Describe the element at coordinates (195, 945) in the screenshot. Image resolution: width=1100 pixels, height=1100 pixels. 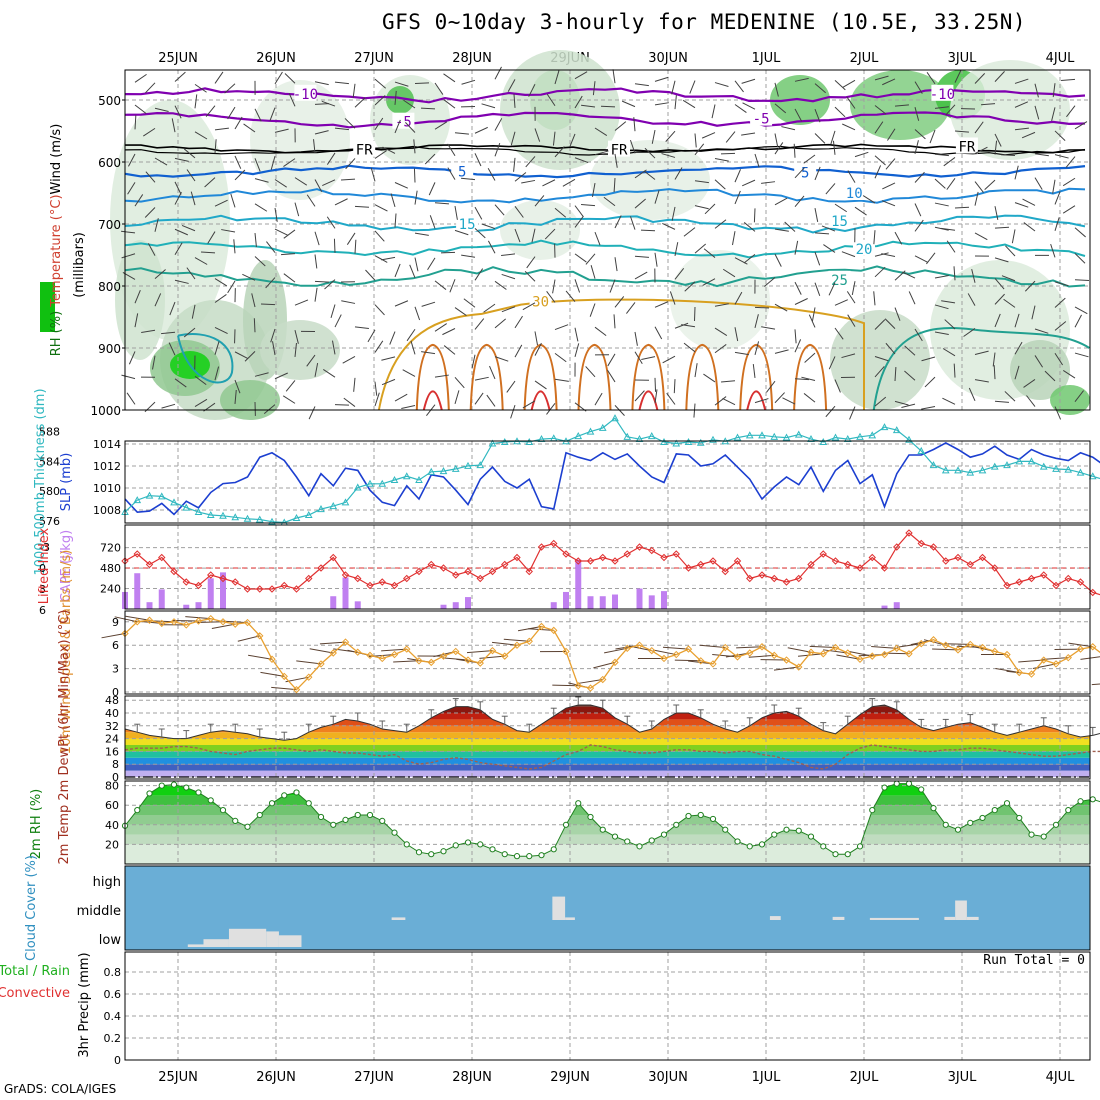
I see `low-cloud-bar` at that location.